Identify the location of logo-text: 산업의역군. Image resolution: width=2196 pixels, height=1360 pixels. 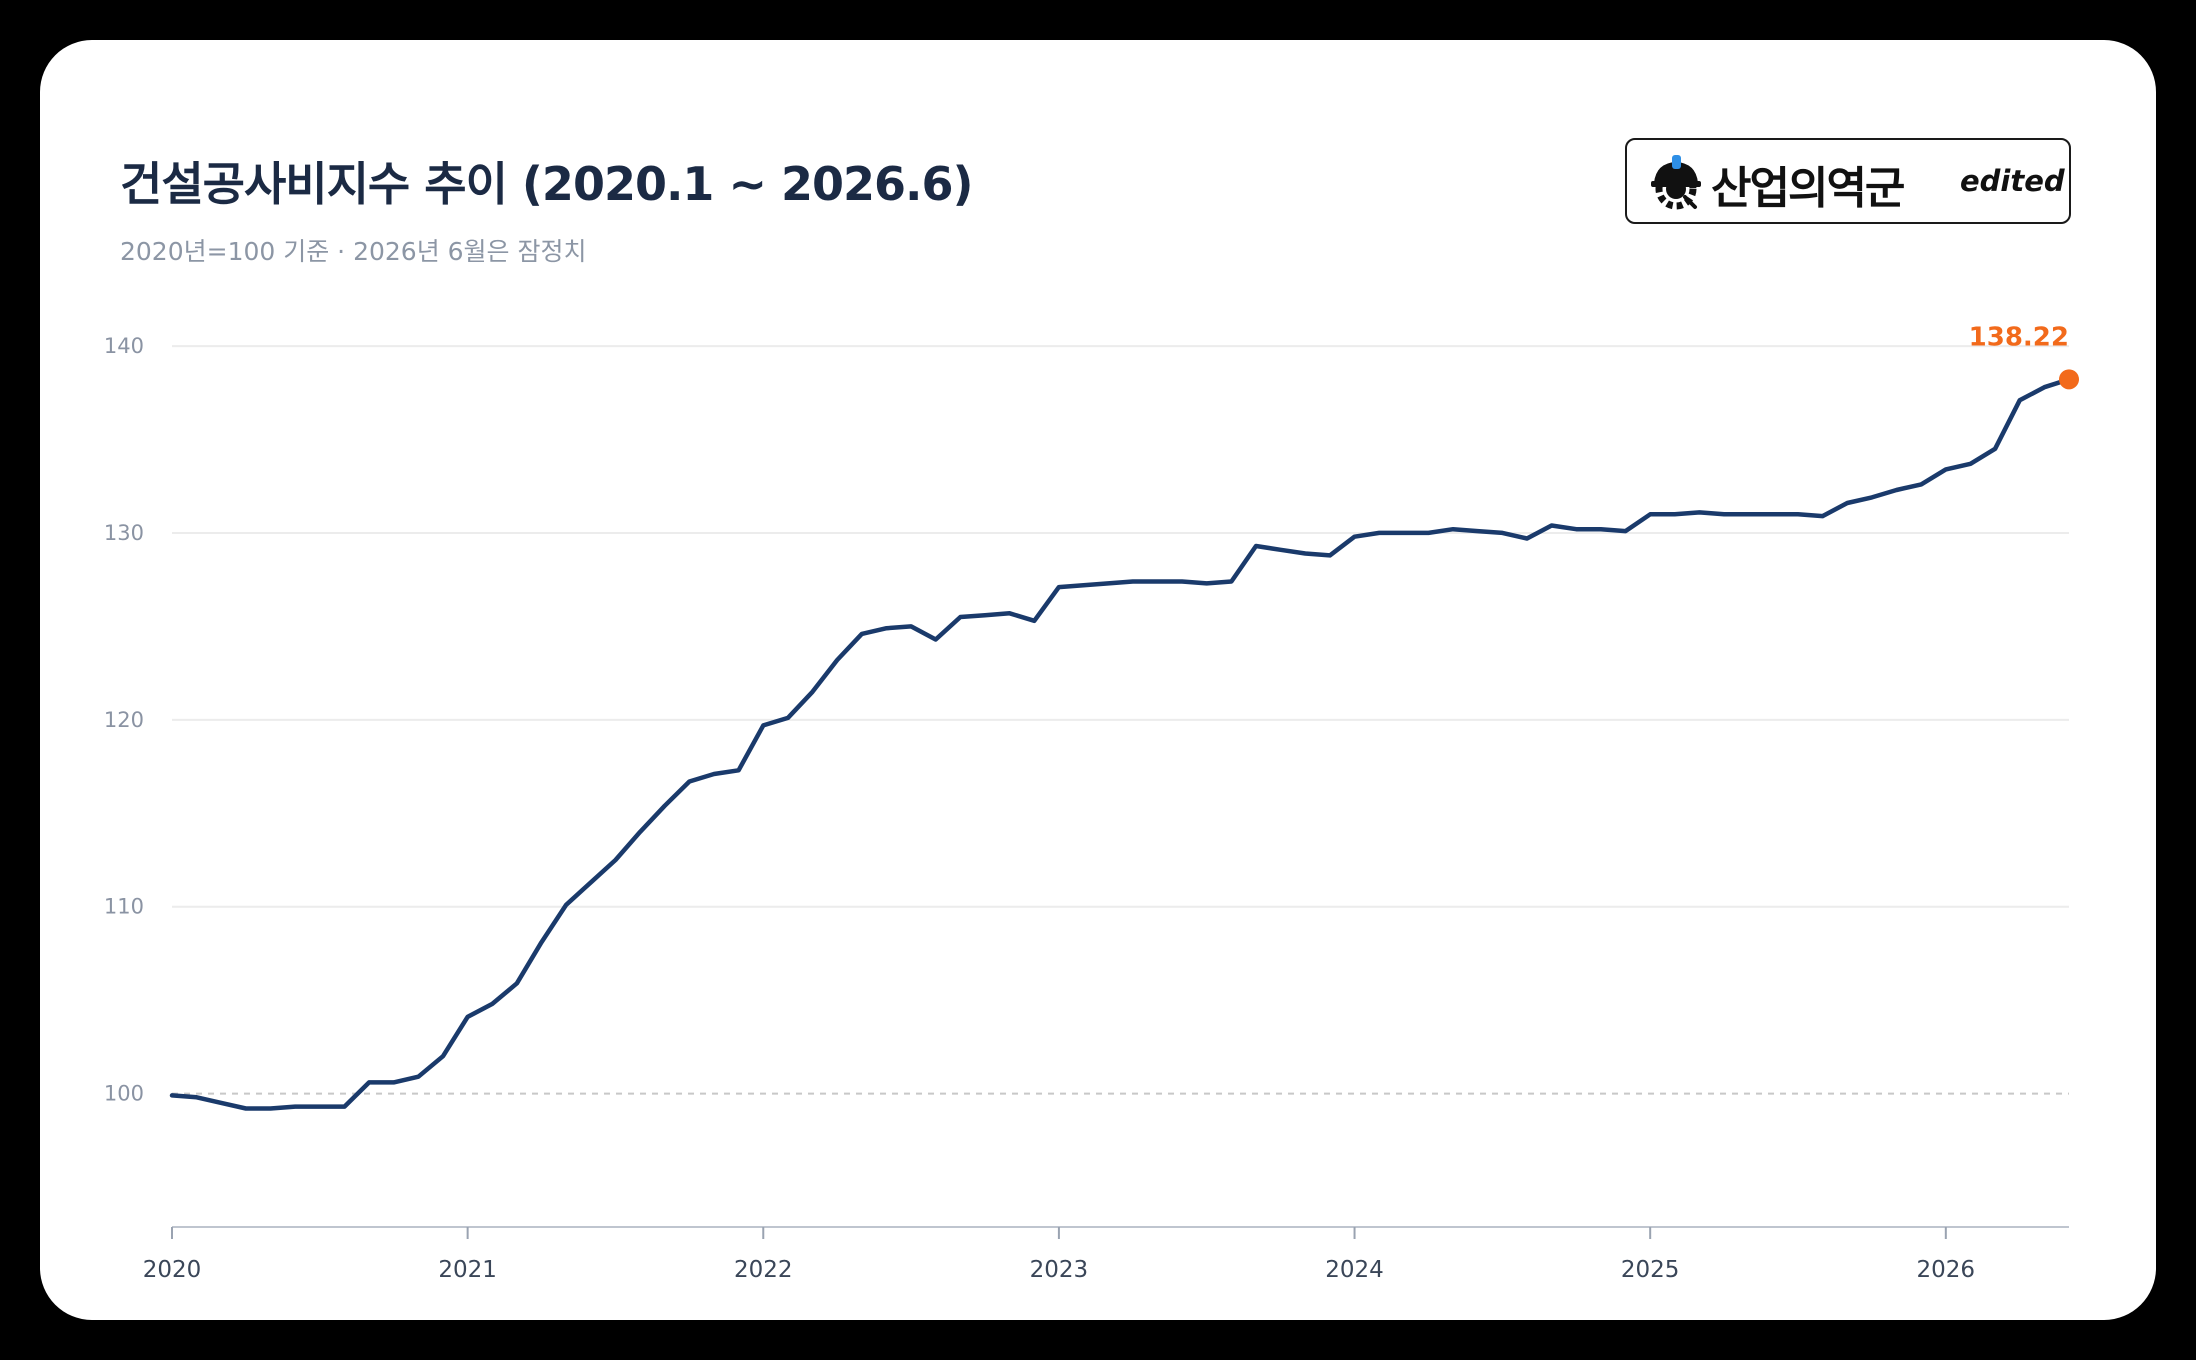
(1808, 188).